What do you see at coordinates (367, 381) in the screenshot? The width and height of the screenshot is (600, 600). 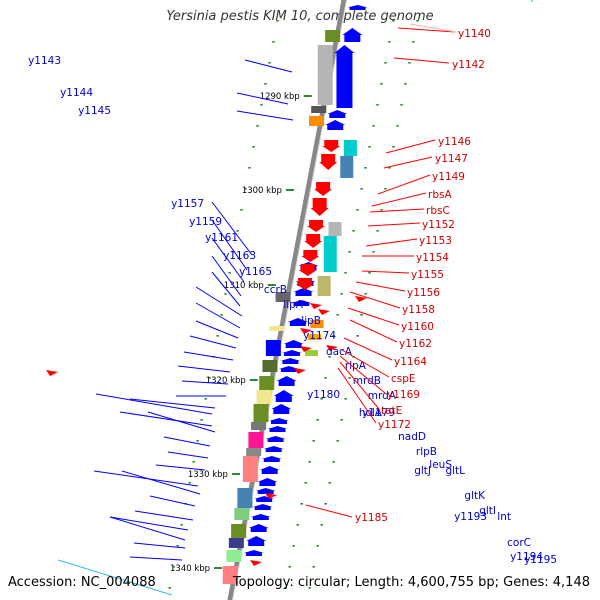 I see `gene-label: mrdB` at bounding box center [367, 381].